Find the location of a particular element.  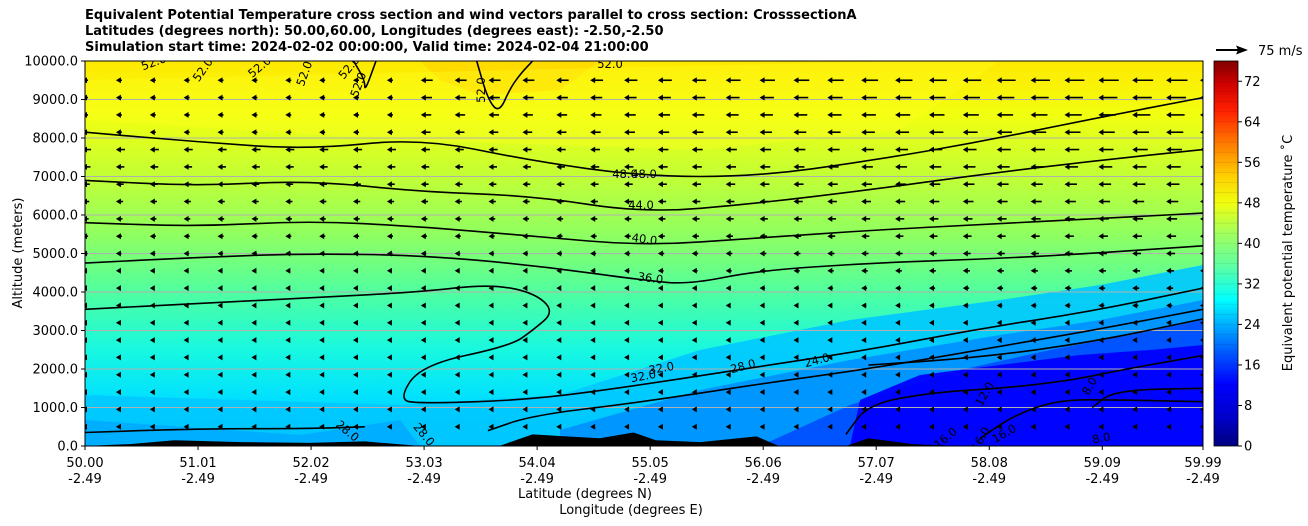

y-tick-label: 2000.0 is located at coordinates (56, 370).